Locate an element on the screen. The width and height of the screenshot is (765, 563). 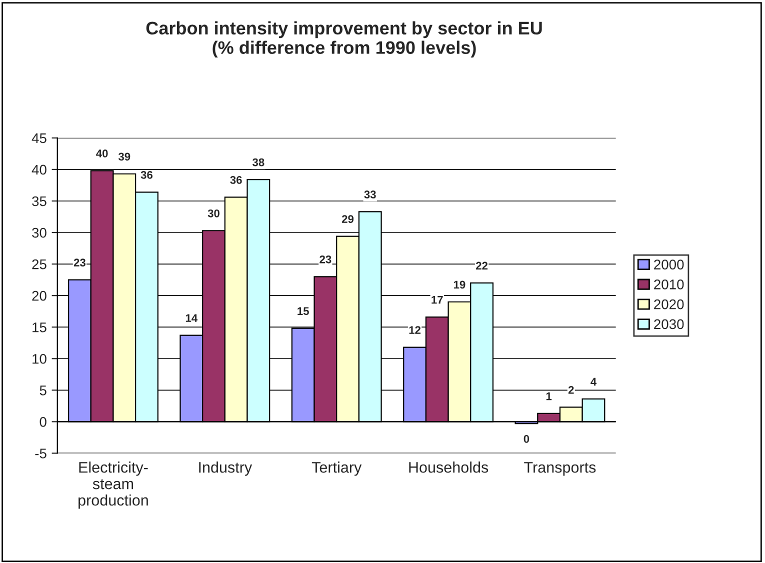
y-tick-label: 15 is located at coordinates (39, 327).